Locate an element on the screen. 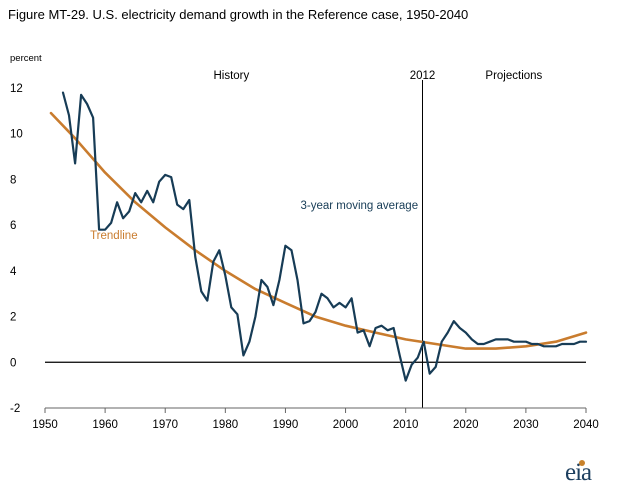 Image resolution: width=618 pixels, height=492 pixels. y-axis-unit-label: percent is located at coordinates (26, 58).